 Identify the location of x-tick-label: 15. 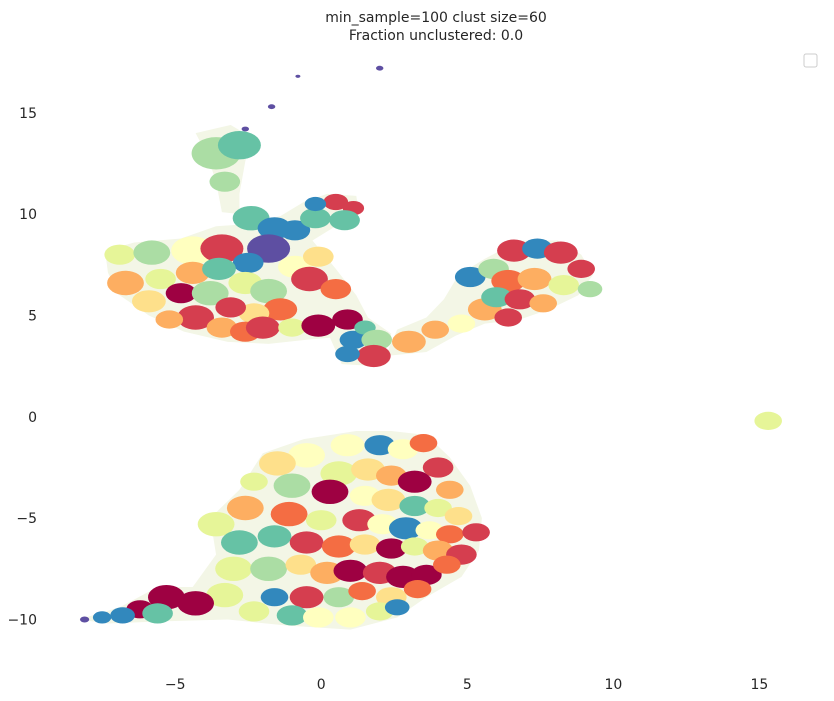
(759, 685).